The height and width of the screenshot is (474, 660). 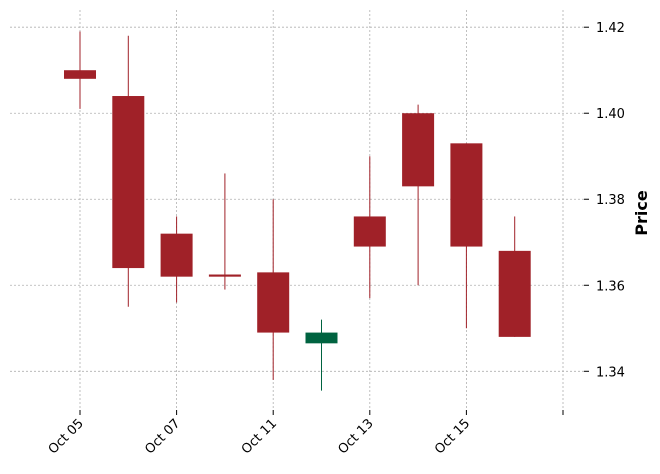 What do you see at coordinates (610, 114) in the screenshot?
I see `y-tick-label: 1.40` at bounding box center [610, 114].